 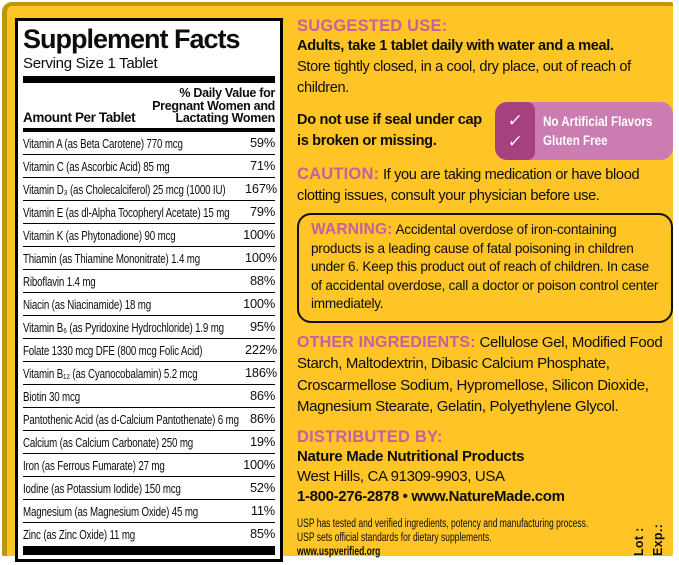 I want to click on nutrient-name: Vitamin K (as Phytonadione) 90 mcg, so click(x=99, y=235).